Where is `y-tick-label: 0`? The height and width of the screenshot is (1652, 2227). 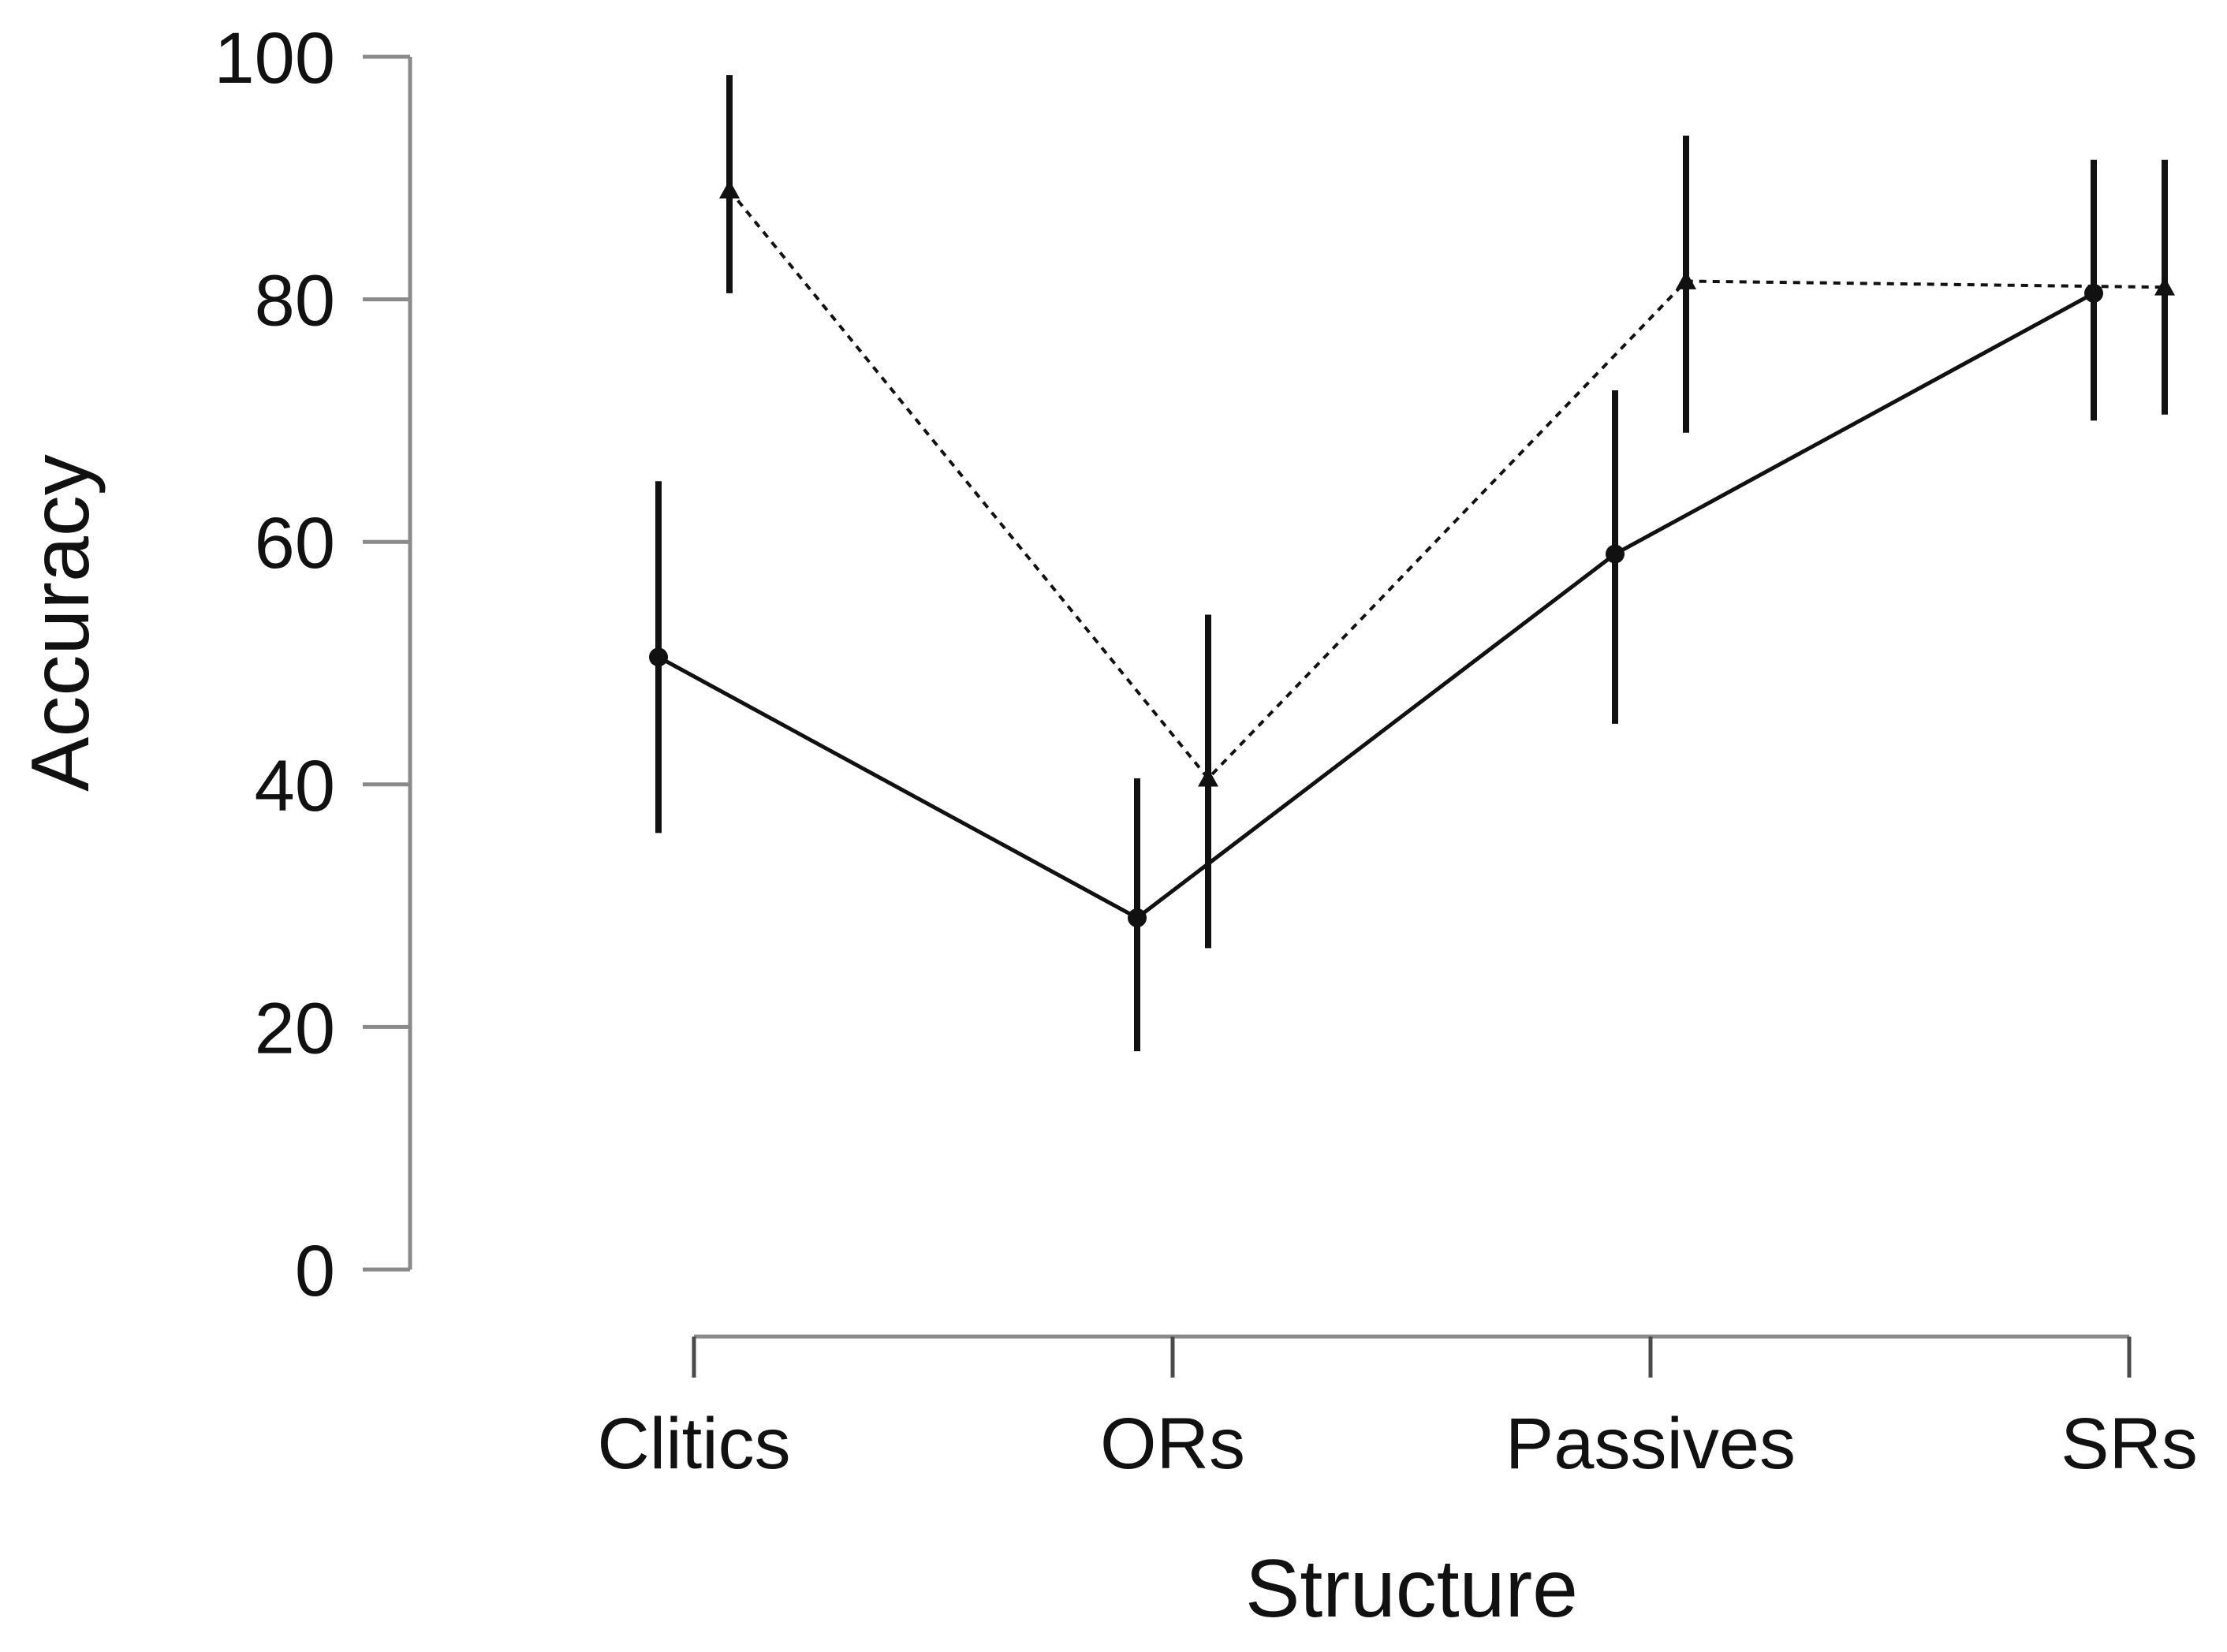
y-tick-label: 0 is located at coordinates (315, 1271).